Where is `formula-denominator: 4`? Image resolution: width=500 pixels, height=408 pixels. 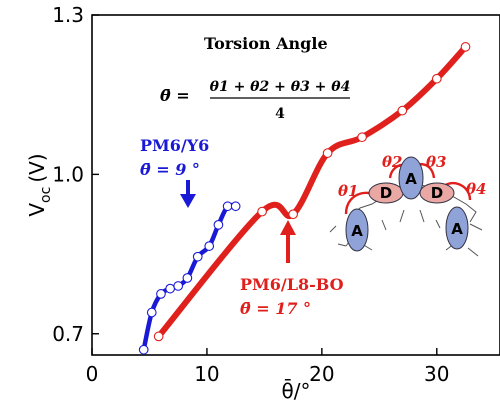 formula-denominator: 4 is located at coordinates (280, 114).